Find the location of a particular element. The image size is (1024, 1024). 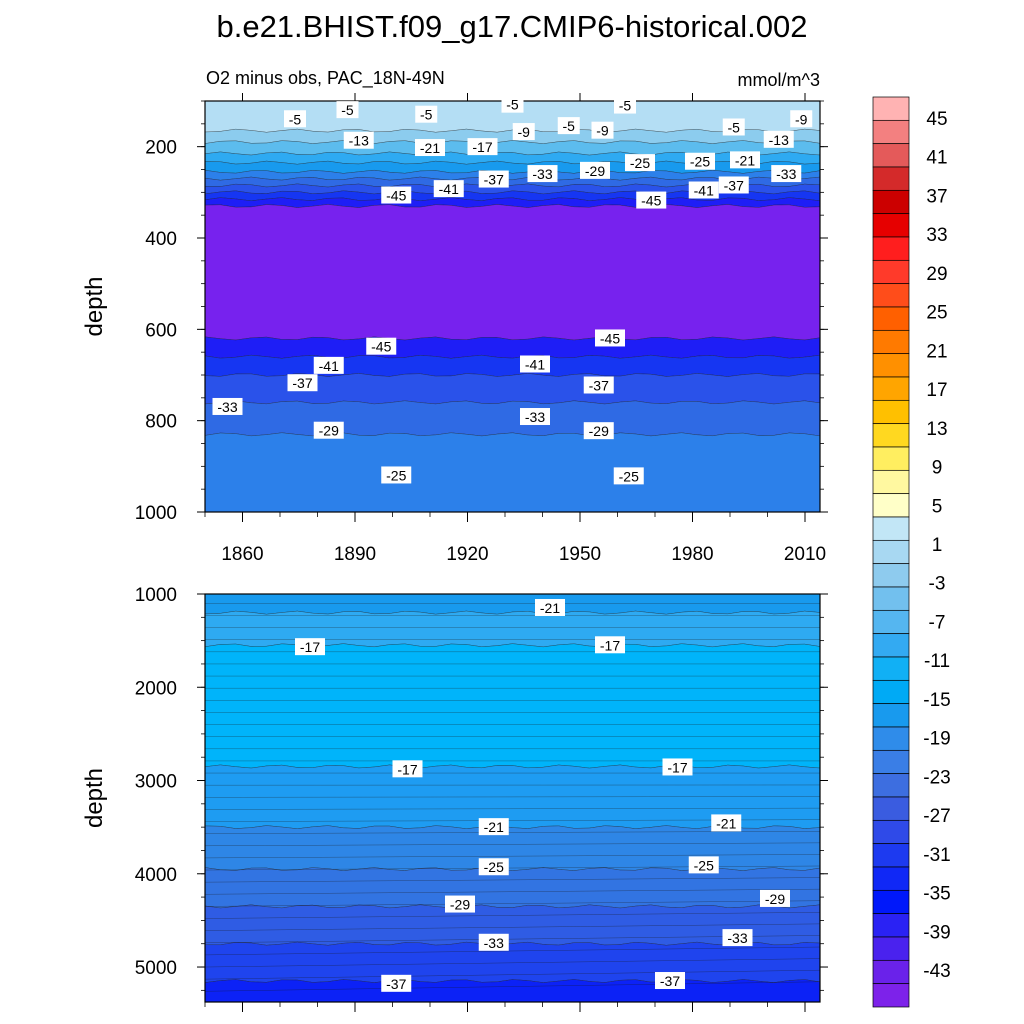

y-tick-label: 400 is located at coordinates (161, 239).